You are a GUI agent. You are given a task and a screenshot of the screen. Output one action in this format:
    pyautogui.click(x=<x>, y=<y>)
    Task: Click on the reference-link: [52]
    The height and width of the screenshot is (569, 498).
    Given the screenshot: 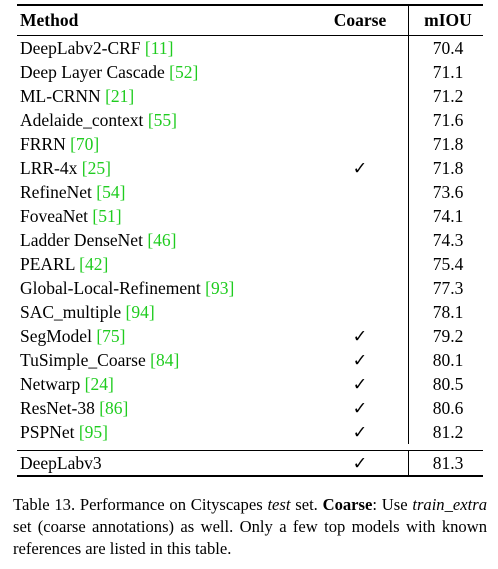 What is the action you would take?
    pyautogui.click(x=184, y=72)
    